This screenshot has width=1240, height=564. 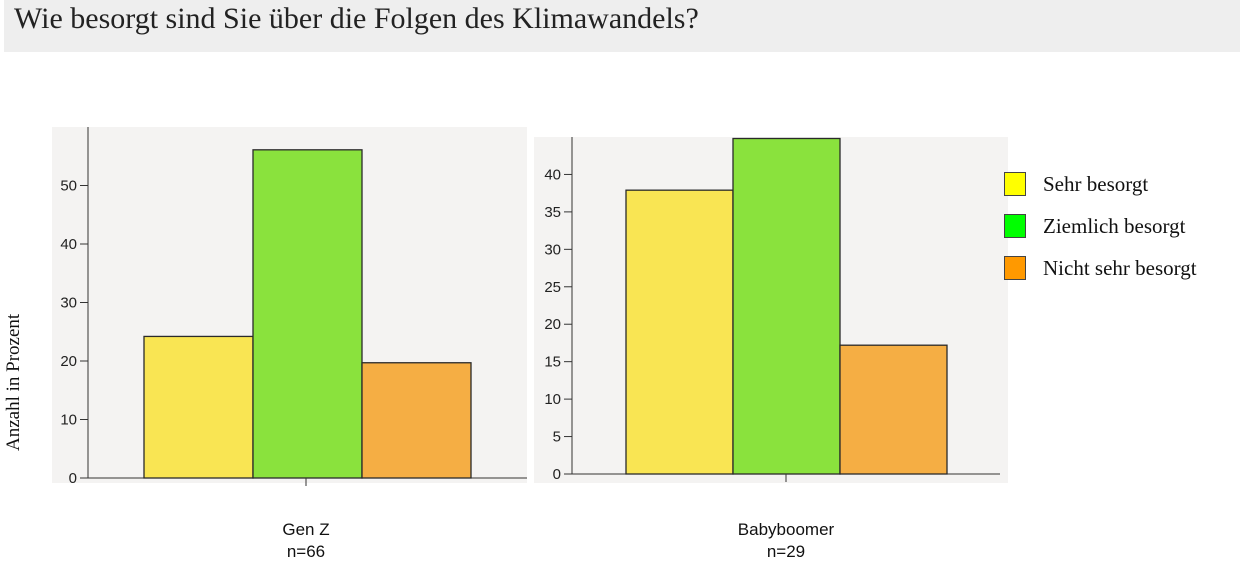 What do you see at coordinates (1015, 226) in the screenshot?
I see `legend-swatch-ziemlich` at bounding box center [1015, 226].